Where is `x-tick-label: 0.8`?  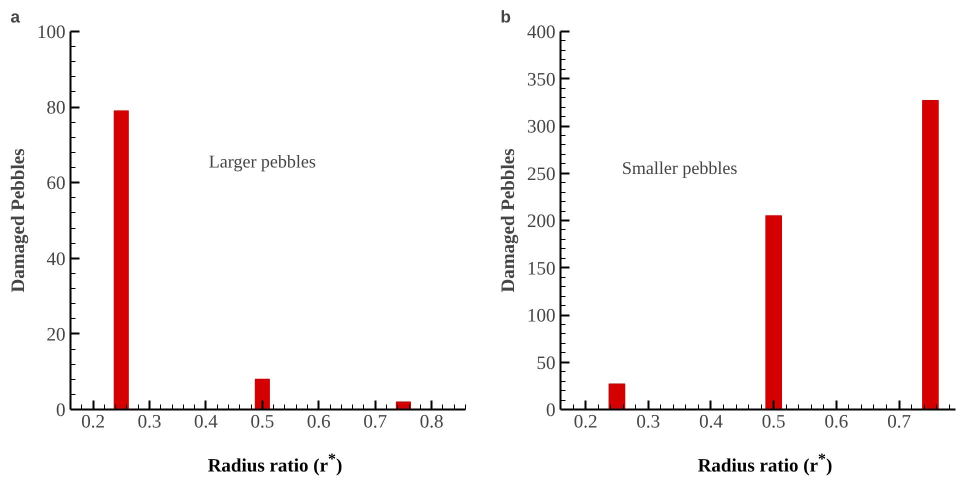
x-tick-label: 0.8 is located at coordinates (432, 422).